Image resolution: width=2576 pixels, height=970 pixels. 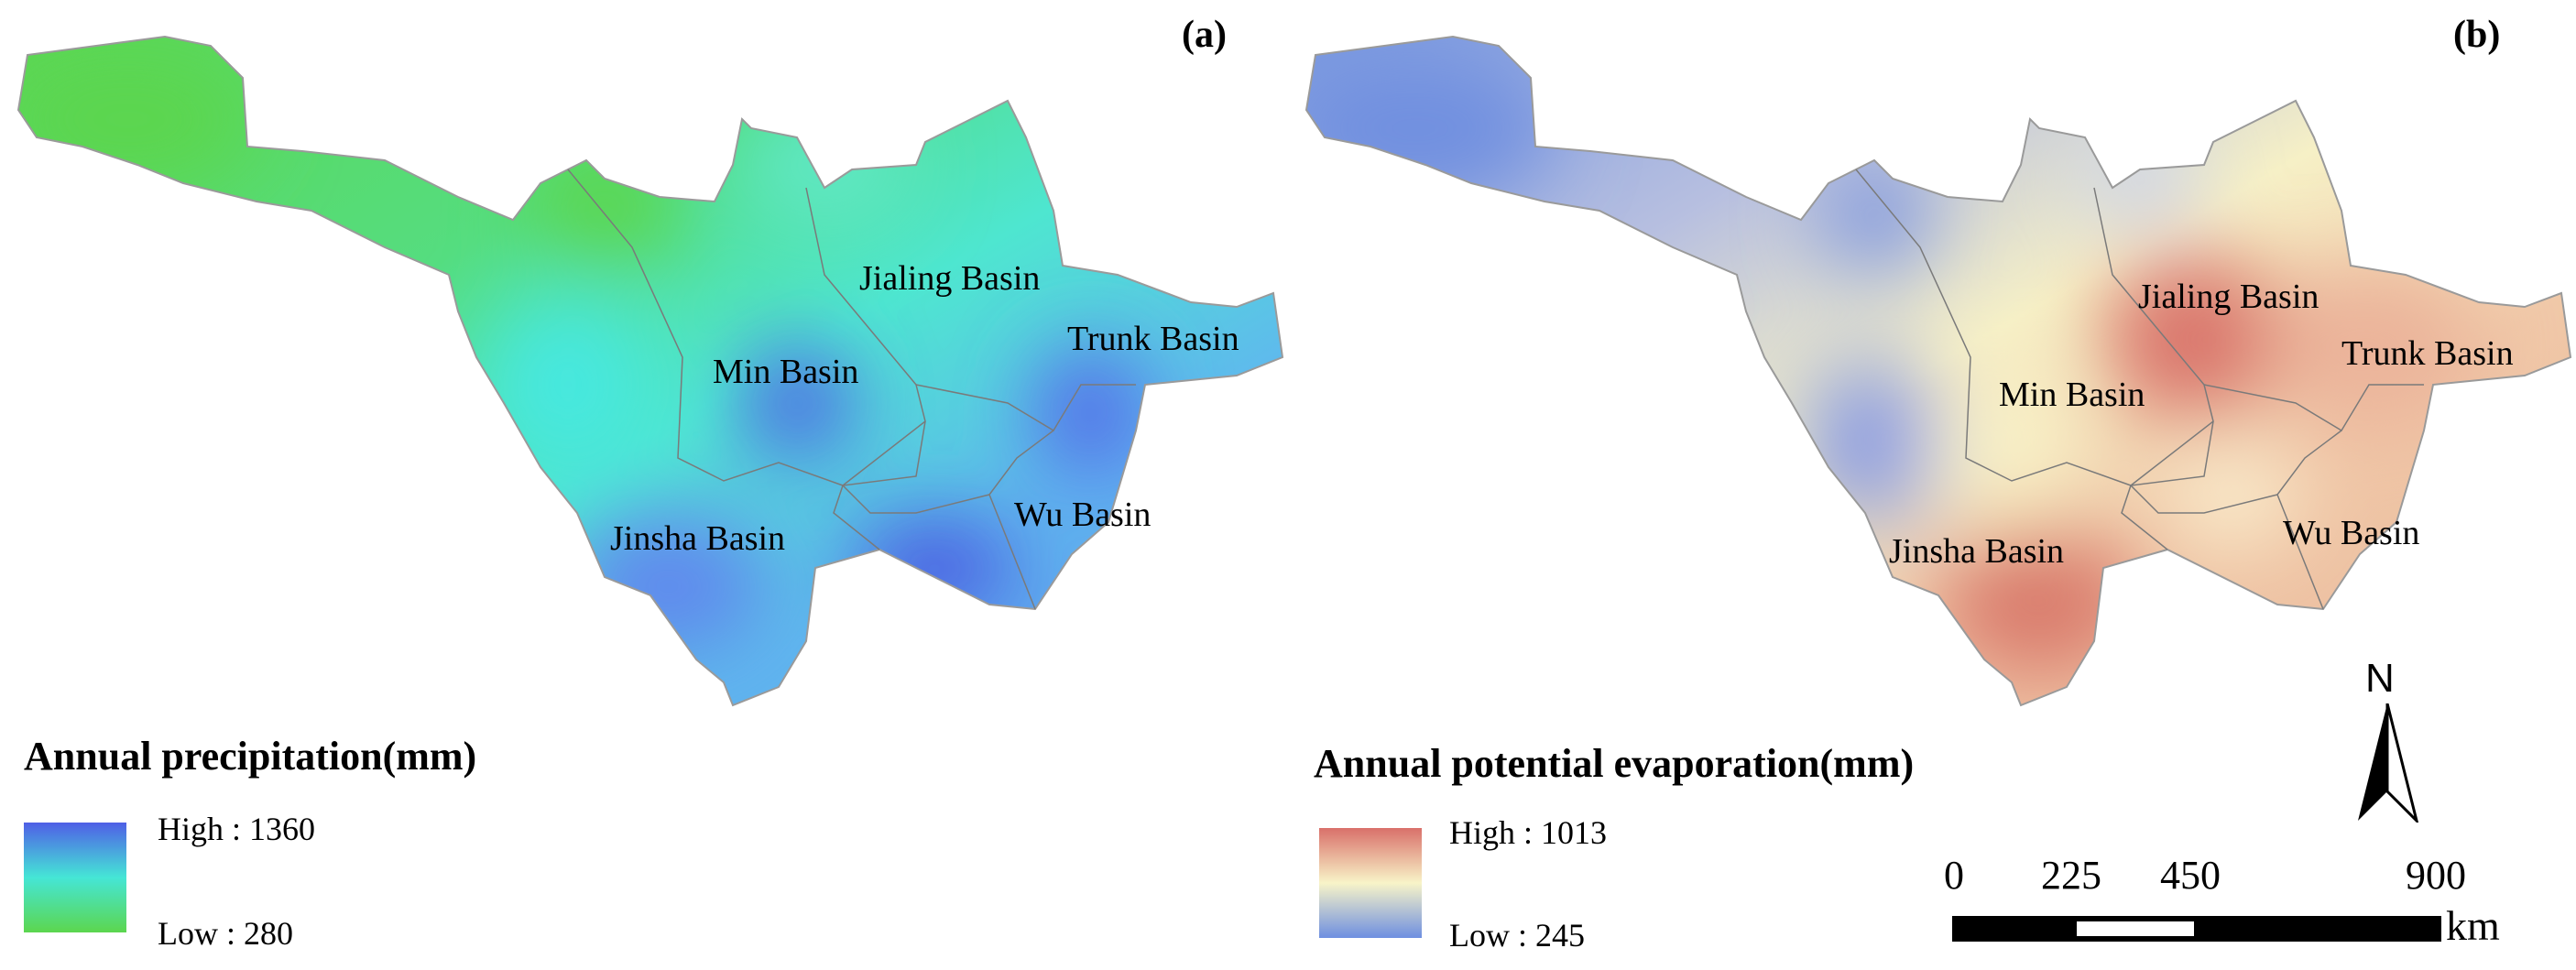 What do you see at coordinates (1529, 832) in the screenshot?
I see `evaporation-legend-high: High : 1013` at bounding box center [1529, 832].